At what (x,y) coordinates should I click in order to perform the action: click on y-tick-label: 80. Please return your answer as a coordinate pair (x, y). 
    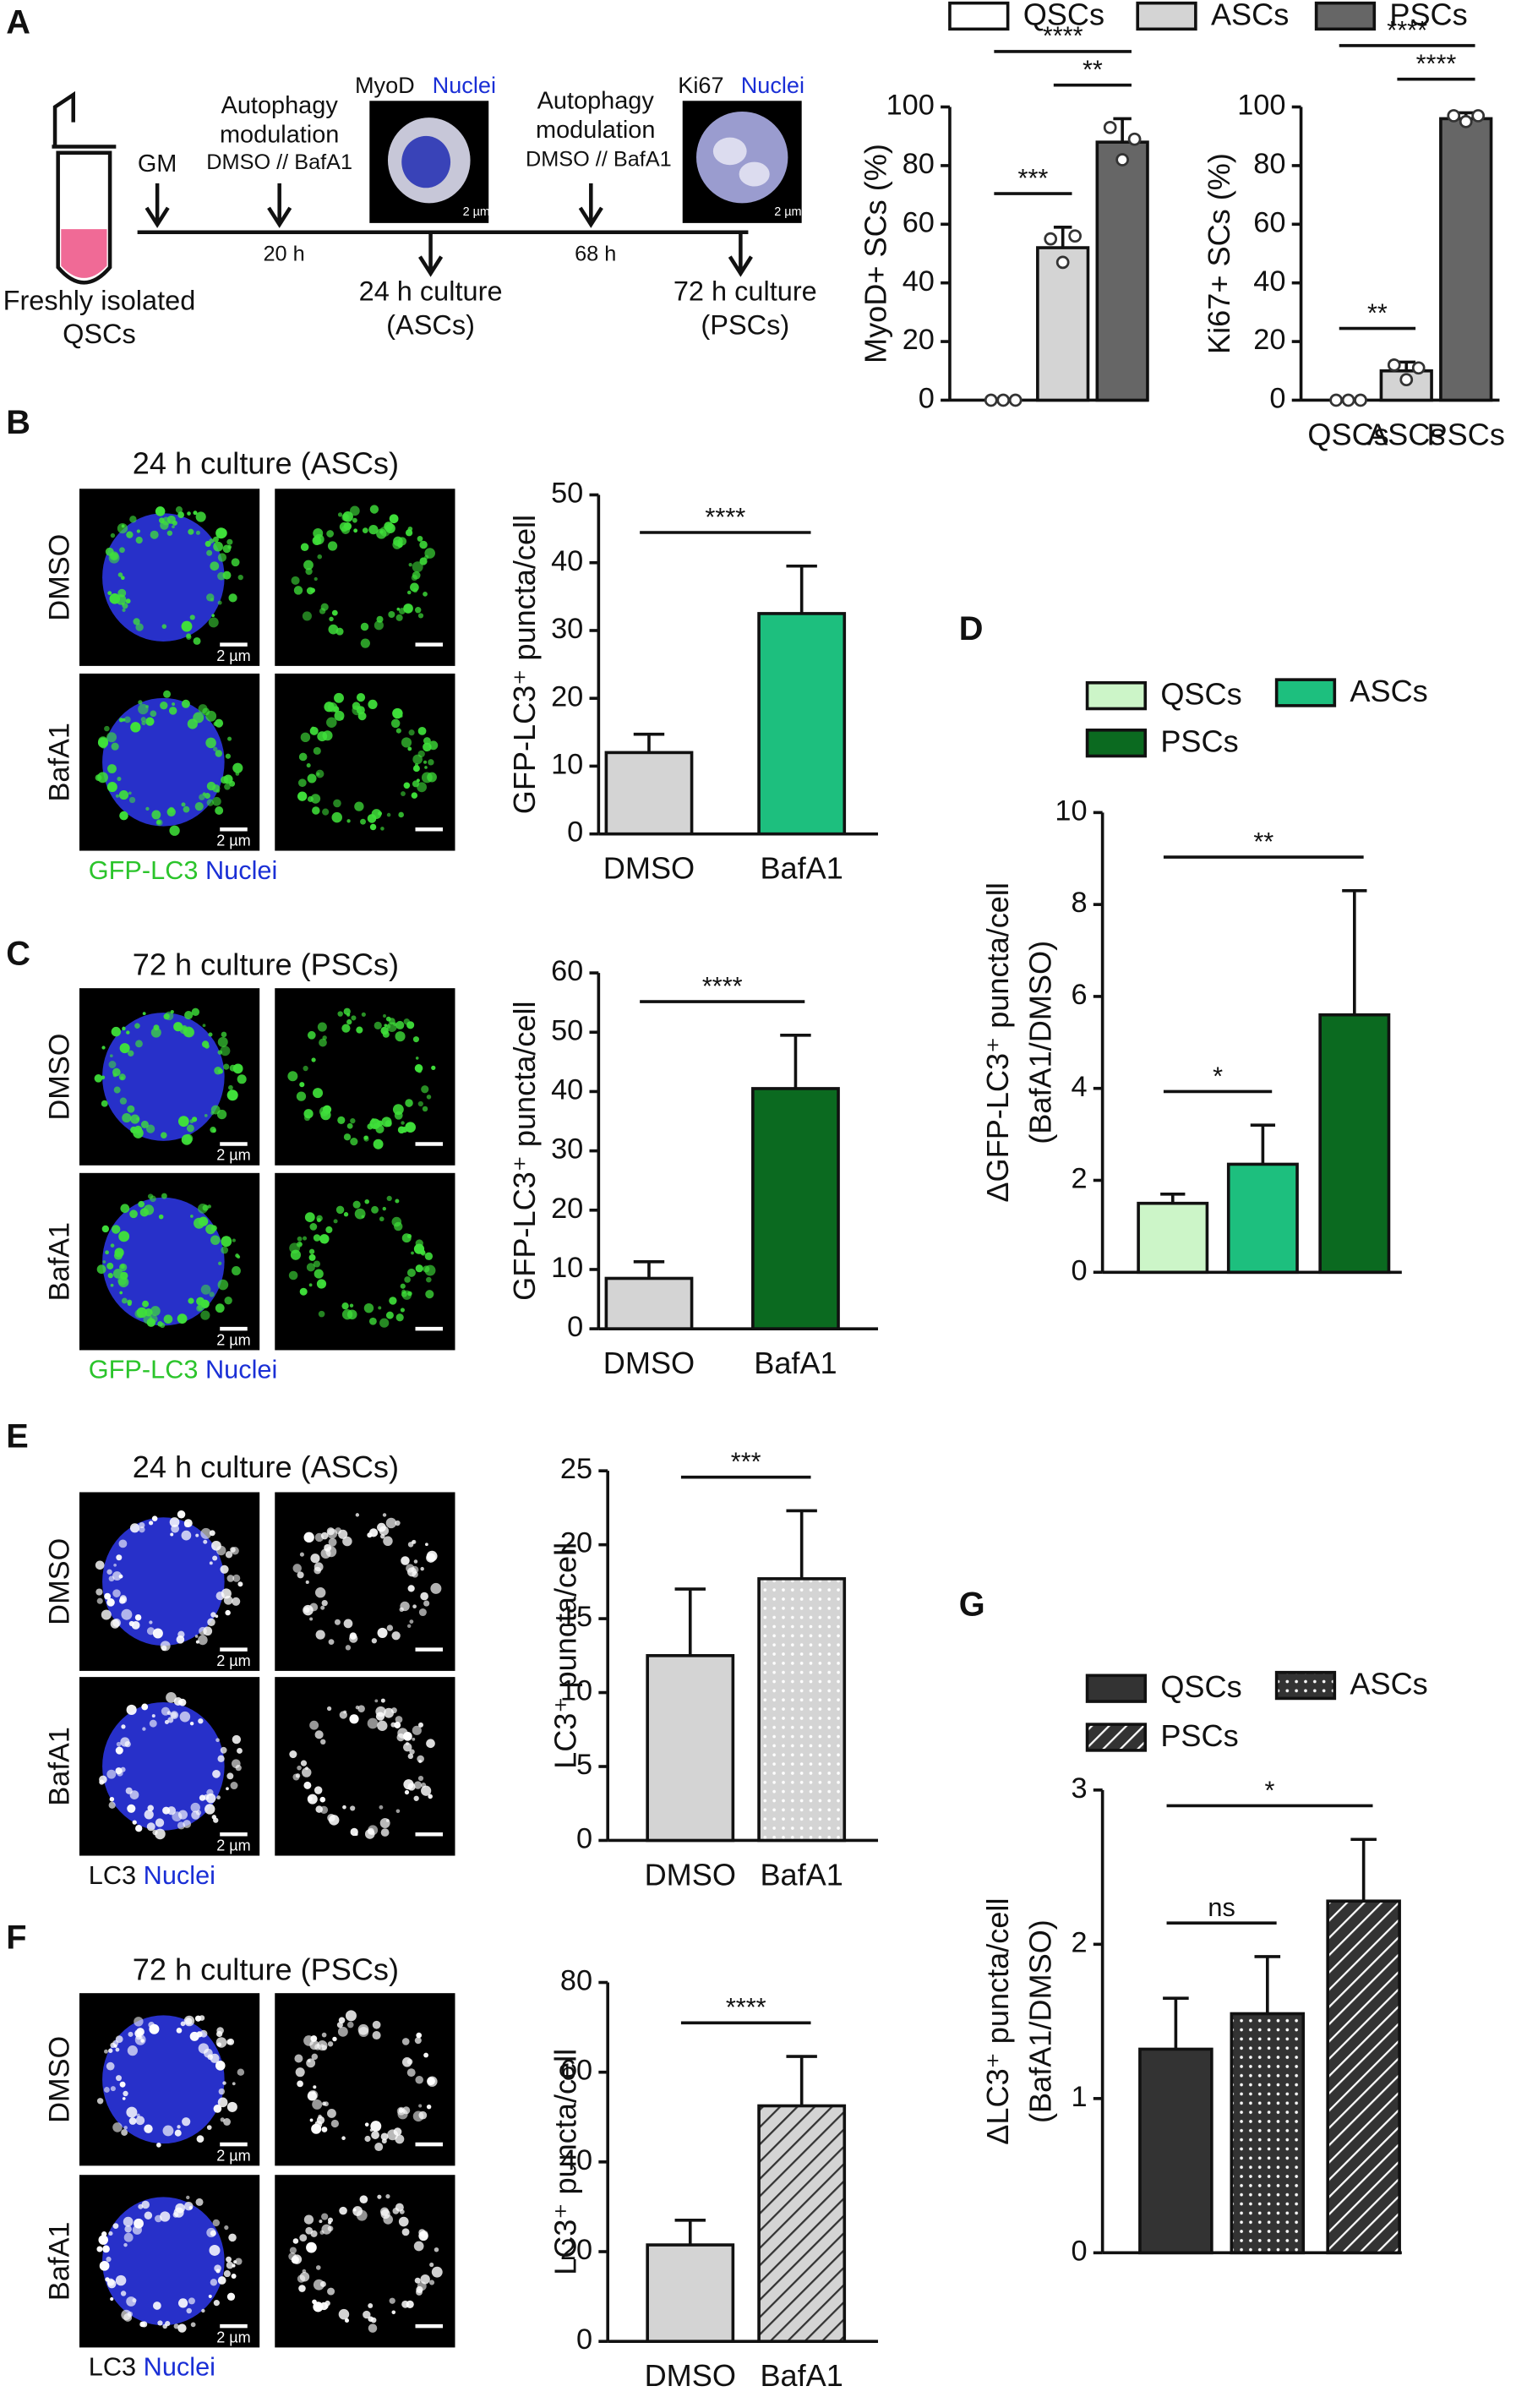
    Looking at the image, I should click on (1269, 164).